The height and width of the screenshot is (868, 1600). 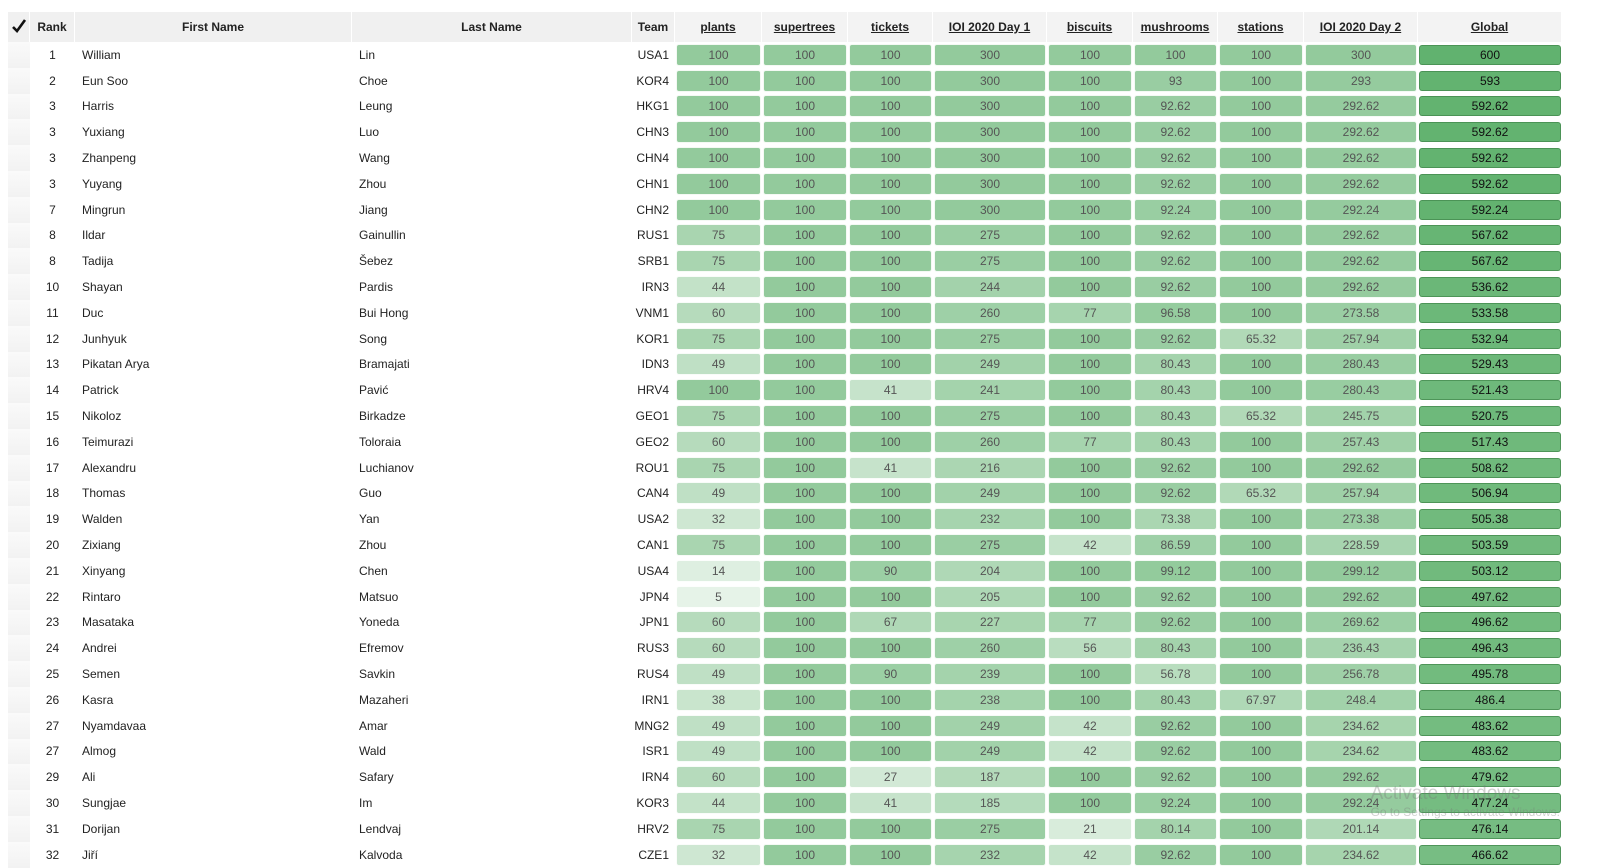 What do you see at coordinates (1361, 364) in the screenshot?
I see `score-value: 280.43` at bounding box center [1361, 364].